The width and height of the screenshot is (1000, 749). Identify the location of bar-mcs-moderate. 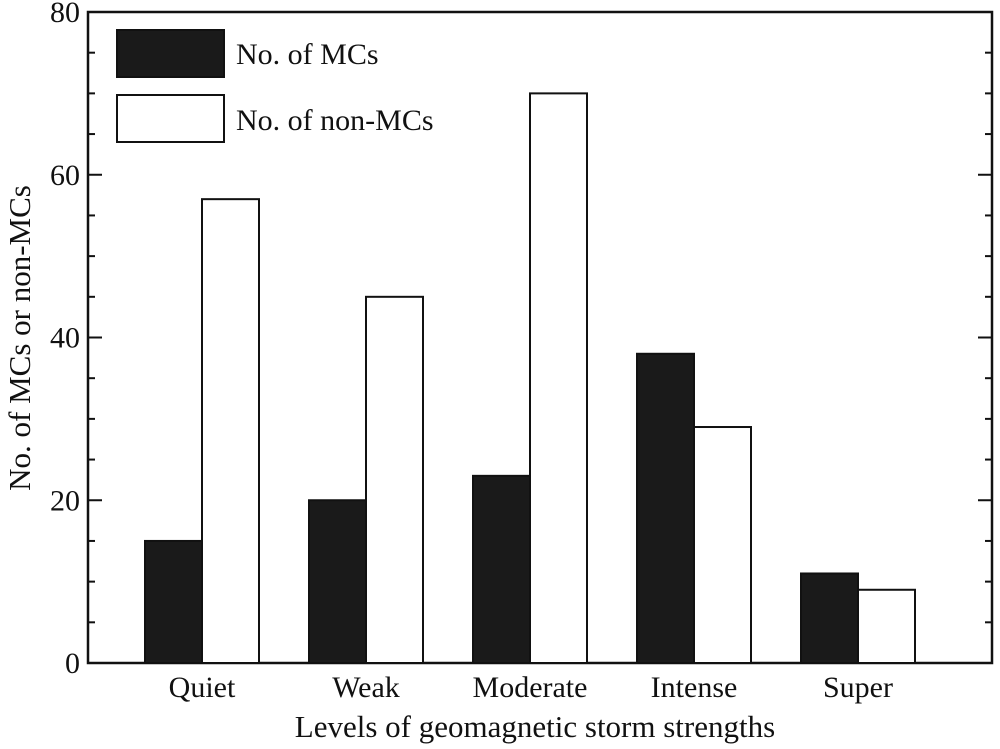
(501, 569).